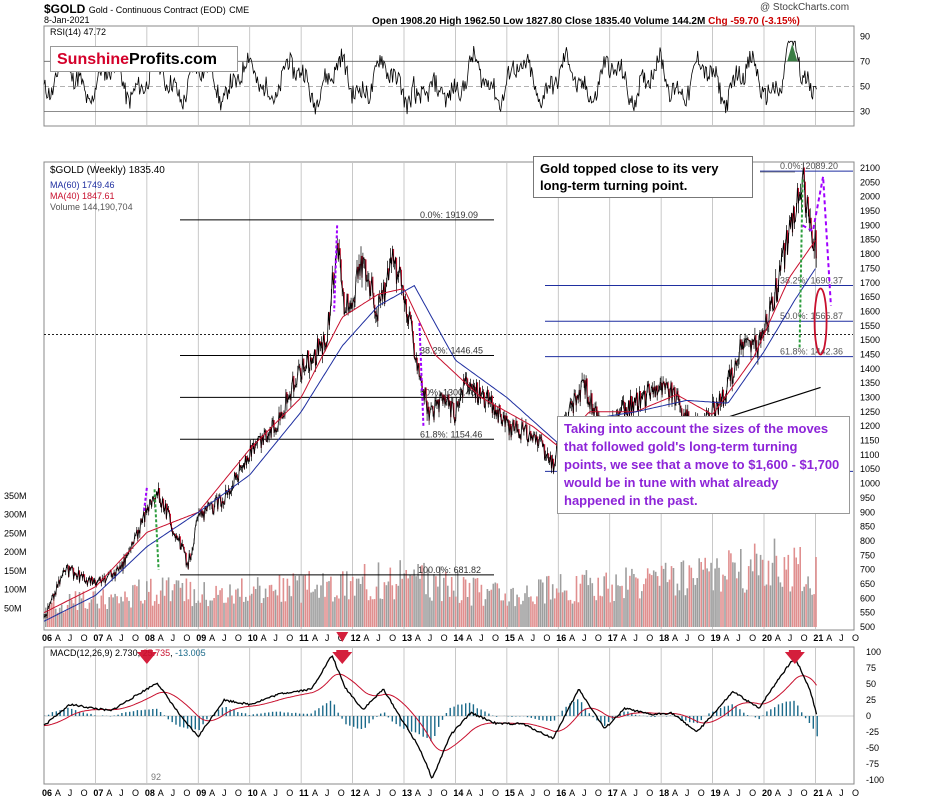 The image size is (950, 800). I want to click on volume-tick-300M: 300M, so click(15, 515).